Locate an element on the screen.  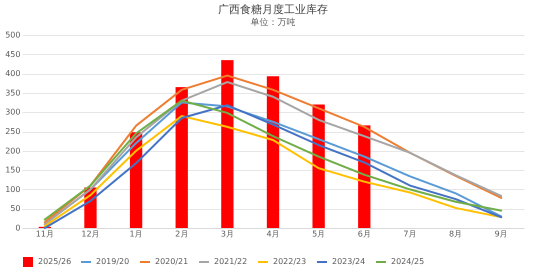
legend-label: 2021/22 is located at coordinates (231, 261).